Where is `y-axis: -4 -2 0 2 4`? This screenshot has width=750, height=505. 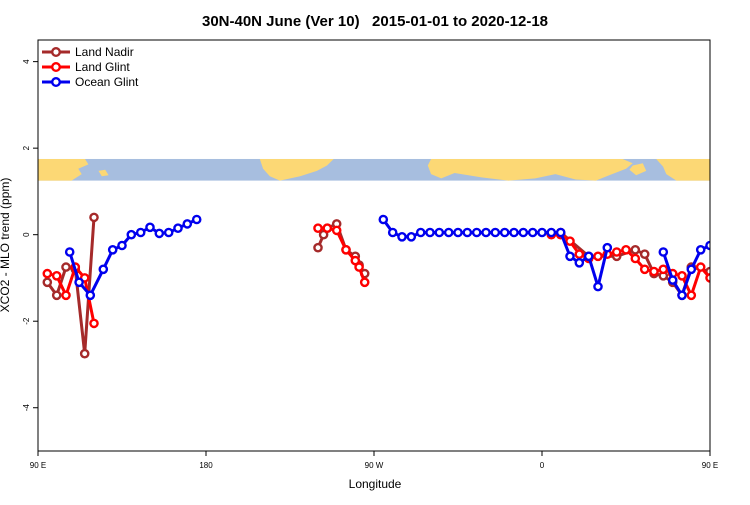
y-axis: -4 -2 0 2 4 is located at coordinates (30, 235).